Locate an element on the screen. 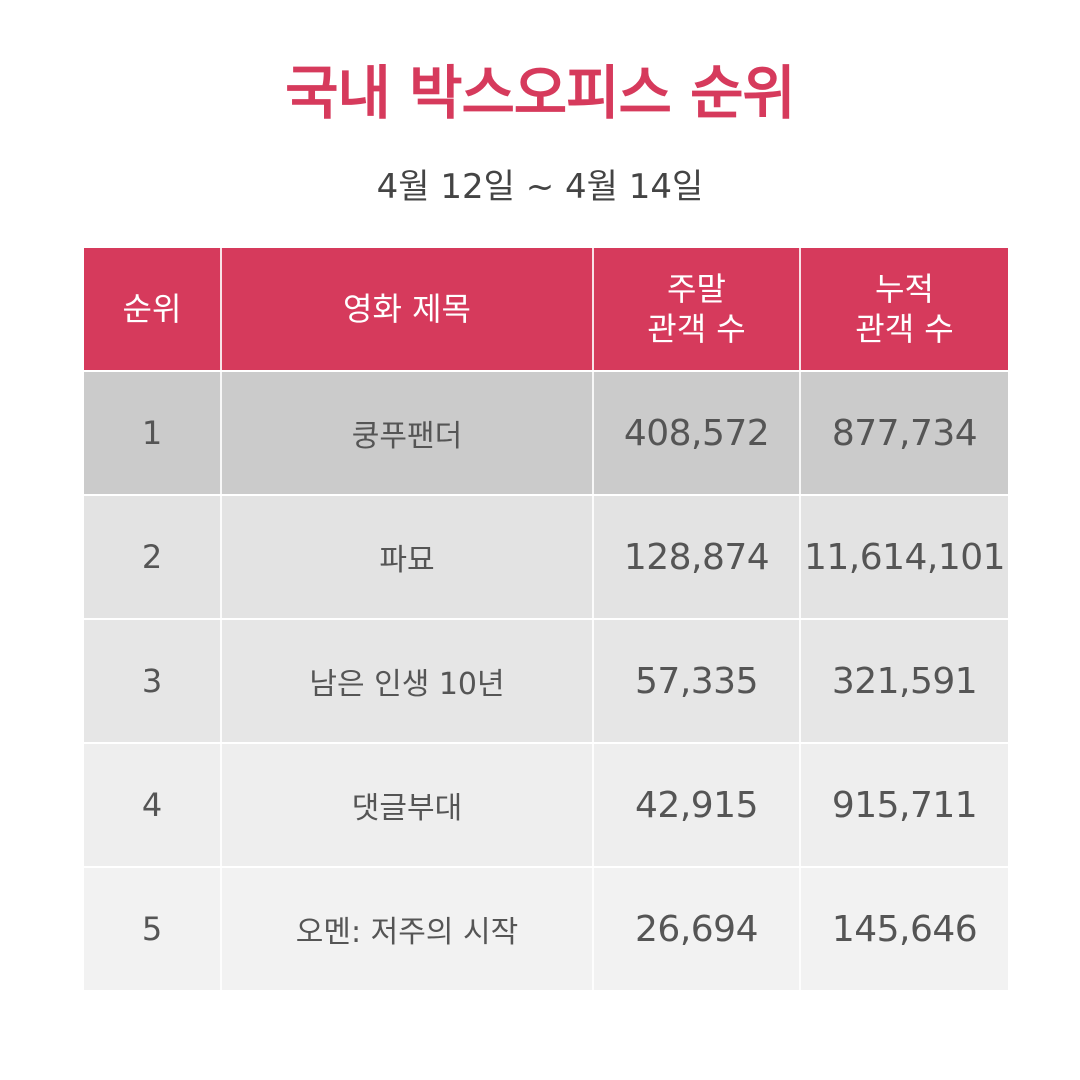 Image resolution: width=1080 pixels, height=1080 pixels. table-header-row: 순위 영화 제목 주말 관객 수 누적 관객 수 is located at coordinates (546, 309).